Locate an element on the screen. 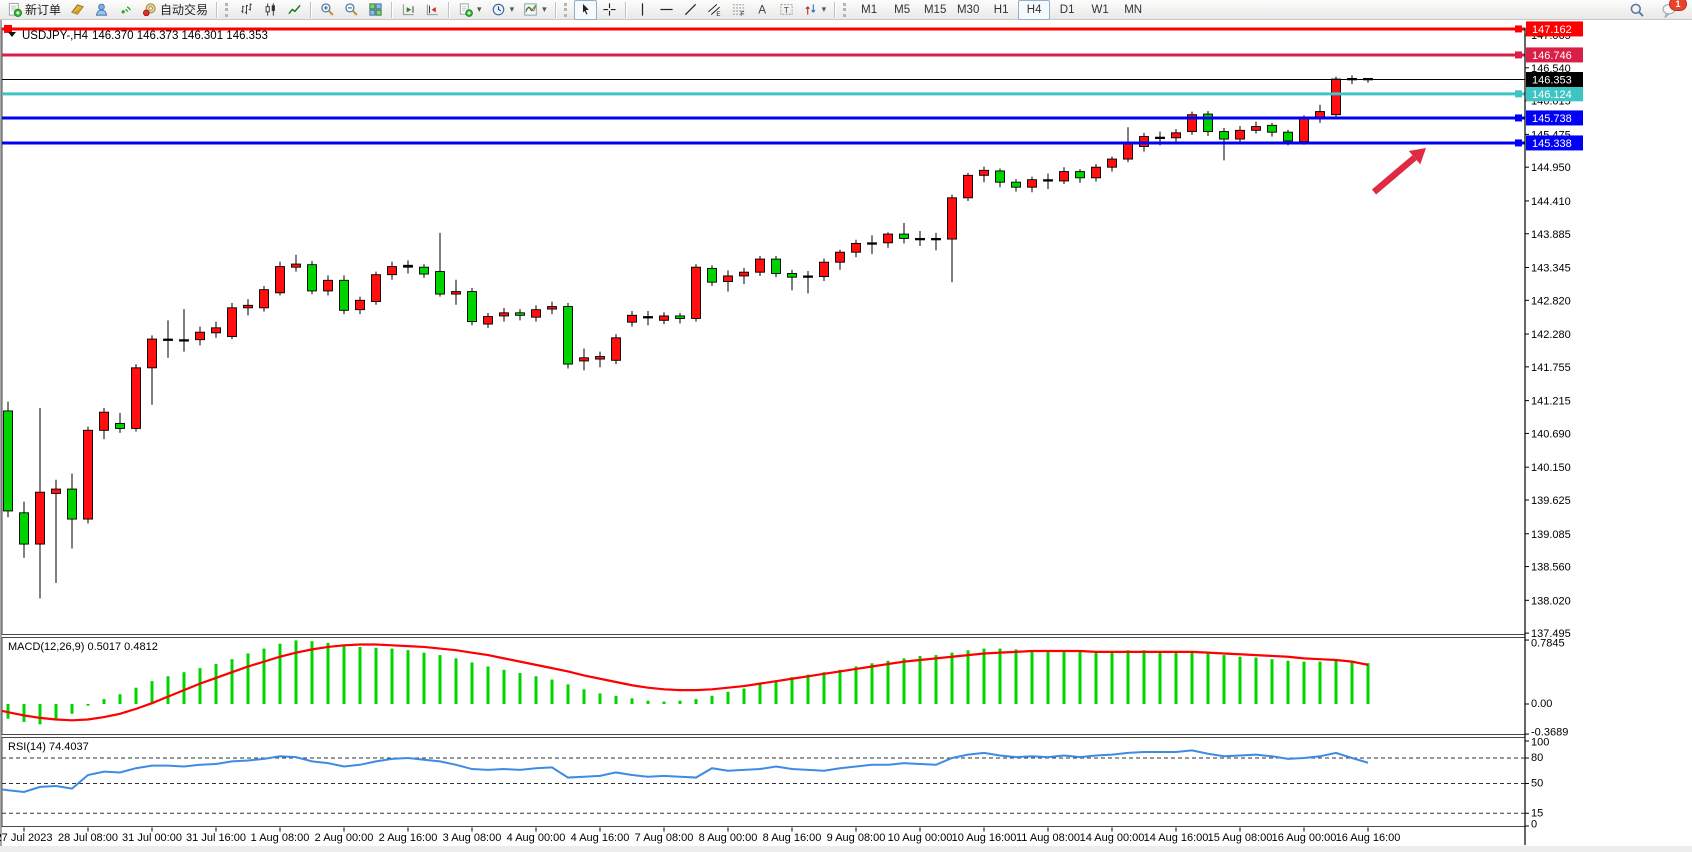 The height and width of the screenshot is (852, 1692). window-left-frame is located at coordinates (1, 433).